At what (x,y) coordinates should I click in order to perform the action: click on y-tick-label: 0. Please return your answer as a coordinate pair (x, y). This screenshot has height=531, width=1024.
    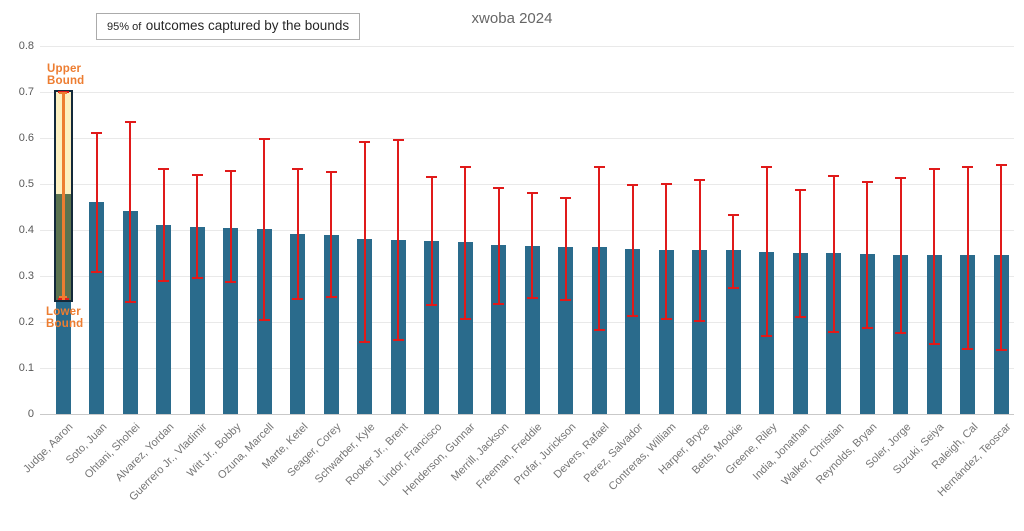
    Looking at the image, I should click on (30, 414).